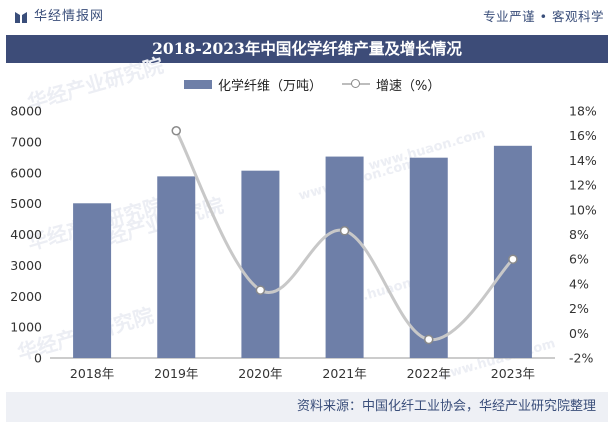  I want to click on right-axis-tick-label: 8%, so click(579, 234).